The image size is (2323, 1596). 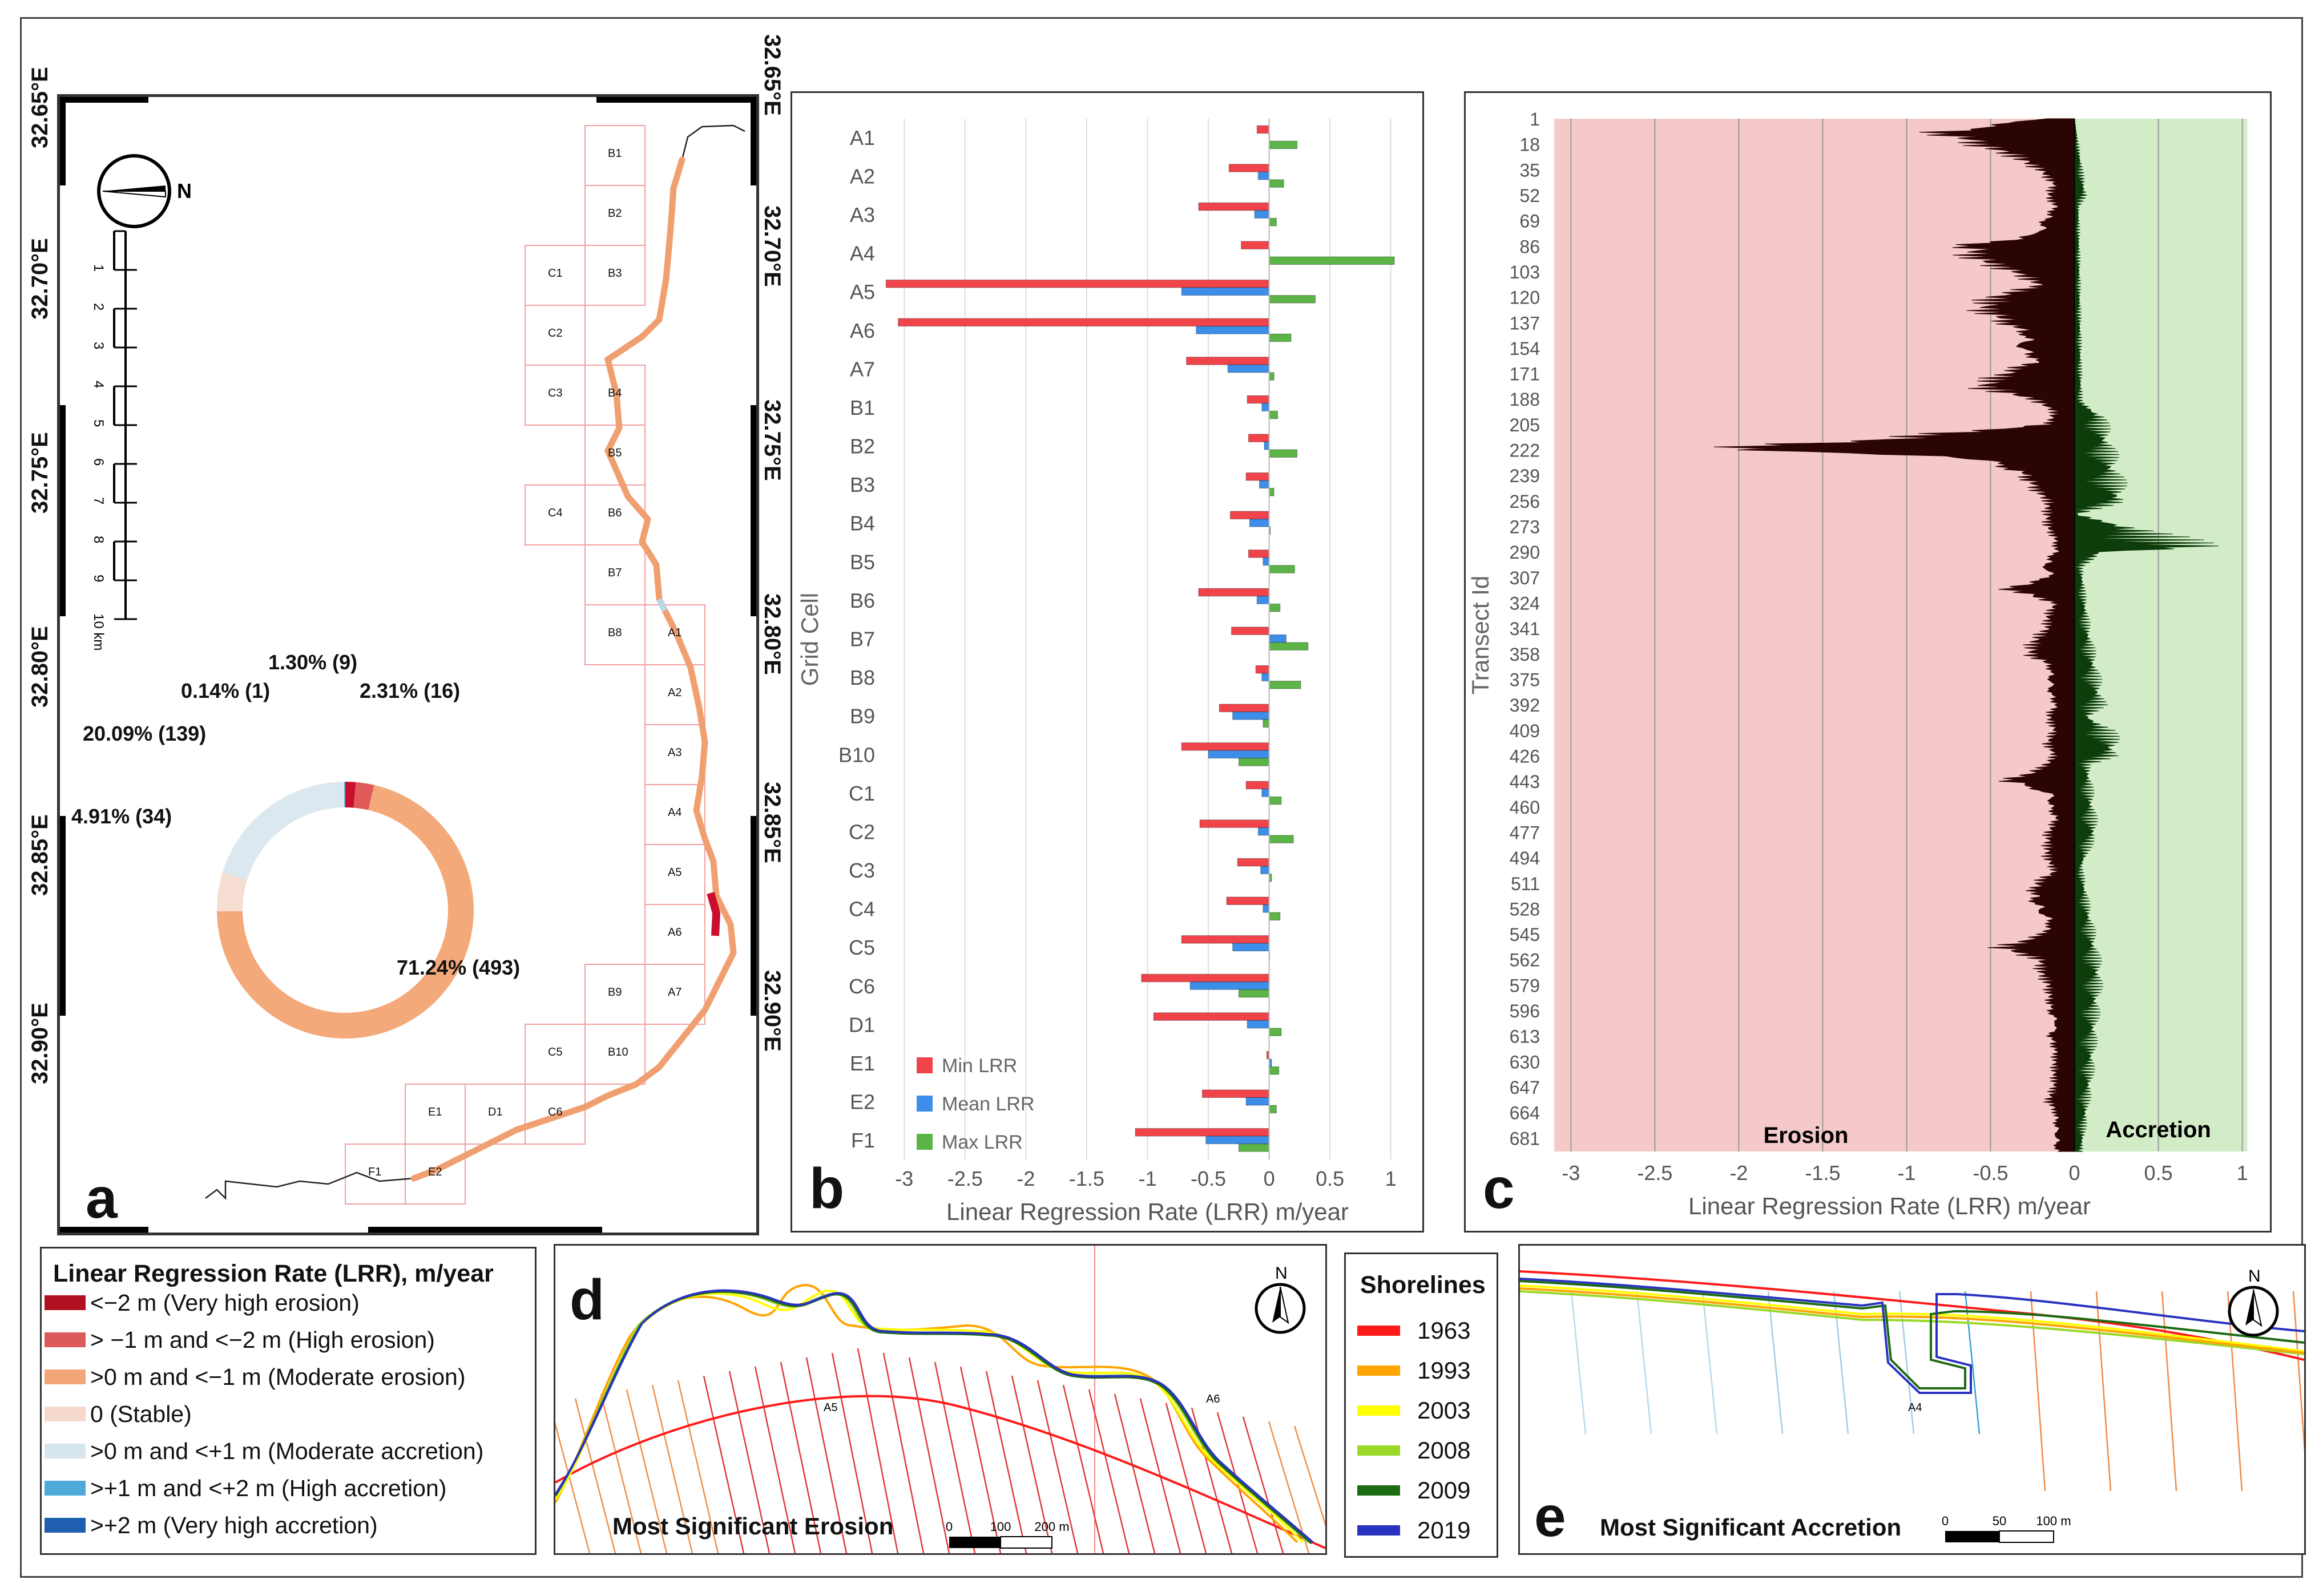 What do you see at coordinates (1444, 1450) in the screenshot?
I see `shoreline-year: 2008` at bounding box center [1444, 1450].